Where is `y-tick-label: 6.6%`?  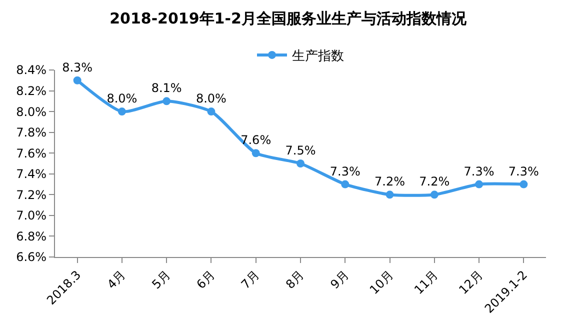 y-tick-label: 6.6% is located at coordinates (31, 257).